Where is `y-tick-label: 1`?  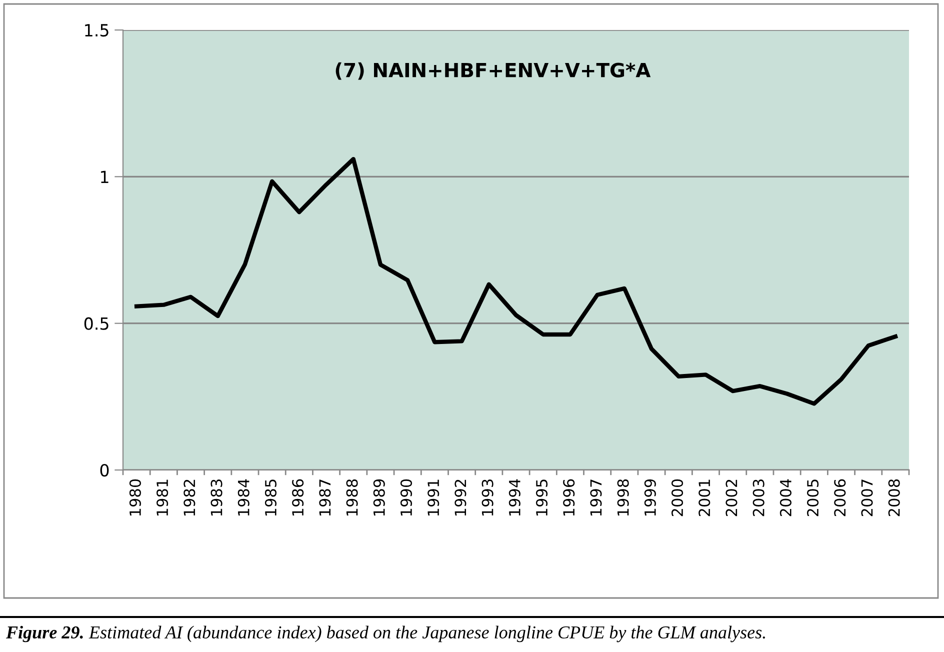
y-tick-label: 1 is located at coordinates (104, 176).